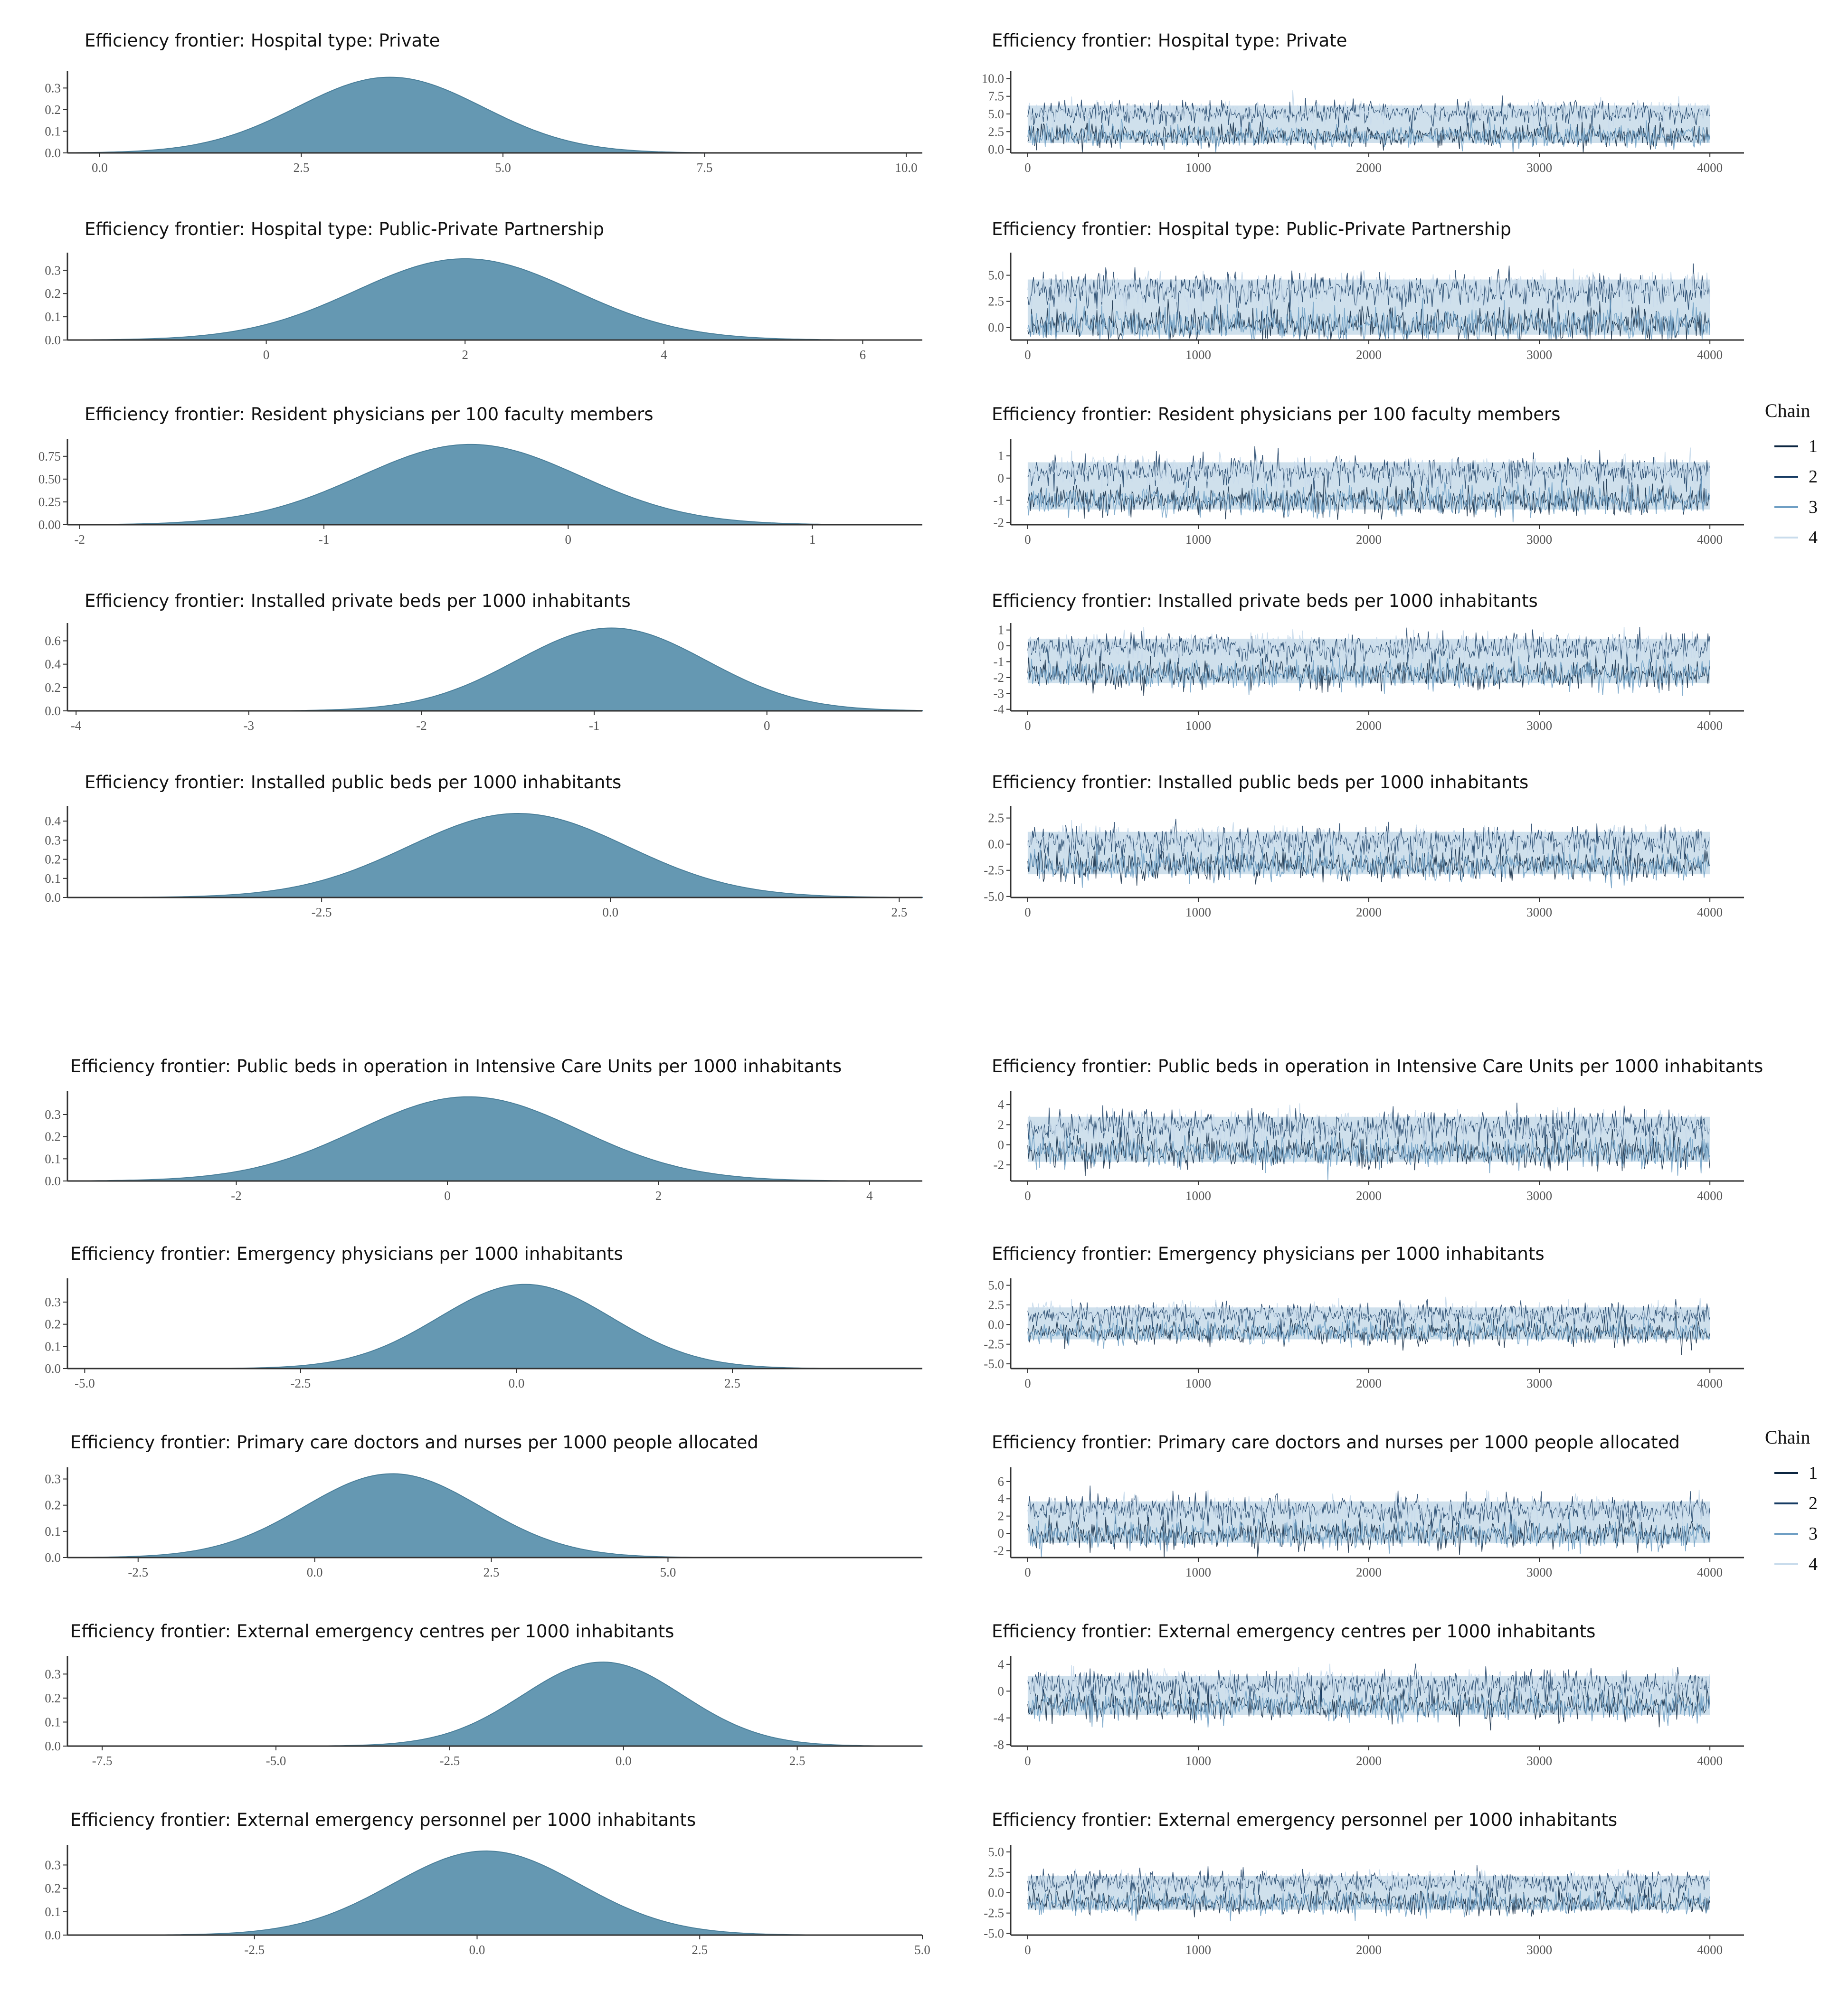 The width and height of the screenshot is (1848, 1993). What do you see at coordinates (996, 96) in the screenshot?
I see `y-tick-label: 7.5` at bounding box center [996, 96].